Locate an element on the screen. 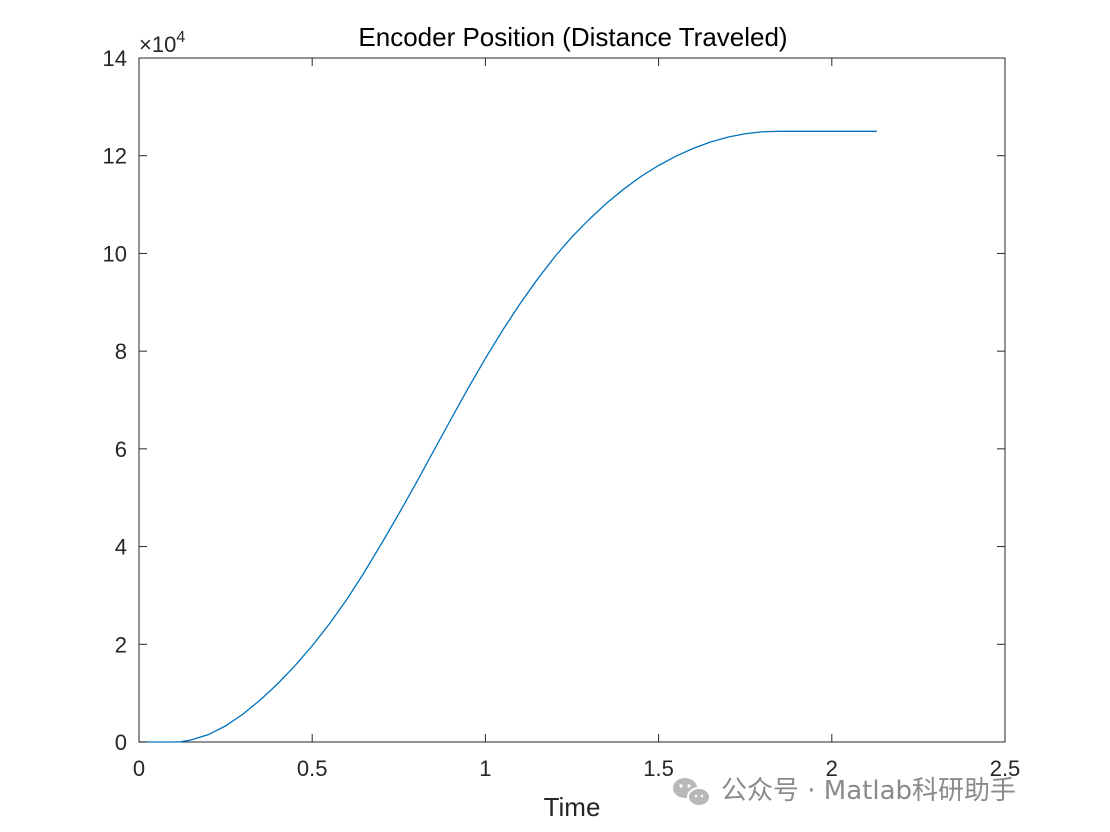 This screenshot has width=1110, height=832. x-tick-label: 2 is located at coordinates (832, 768).